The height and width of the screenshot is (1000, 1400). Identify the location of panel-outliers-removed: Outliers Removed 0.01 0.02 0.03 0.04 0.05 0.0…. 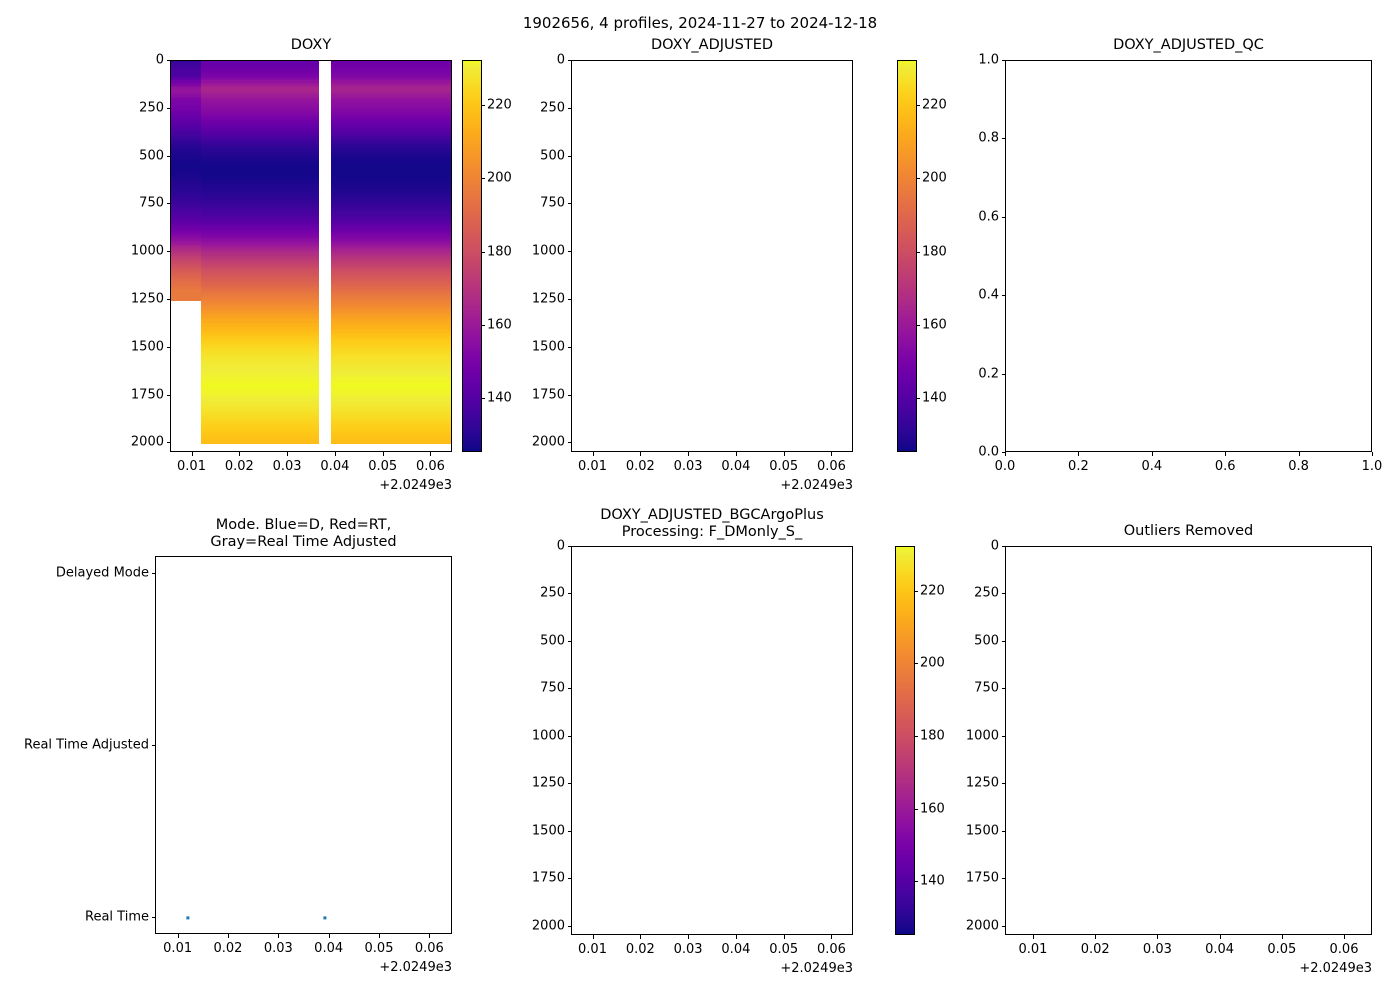
(1169, 749).